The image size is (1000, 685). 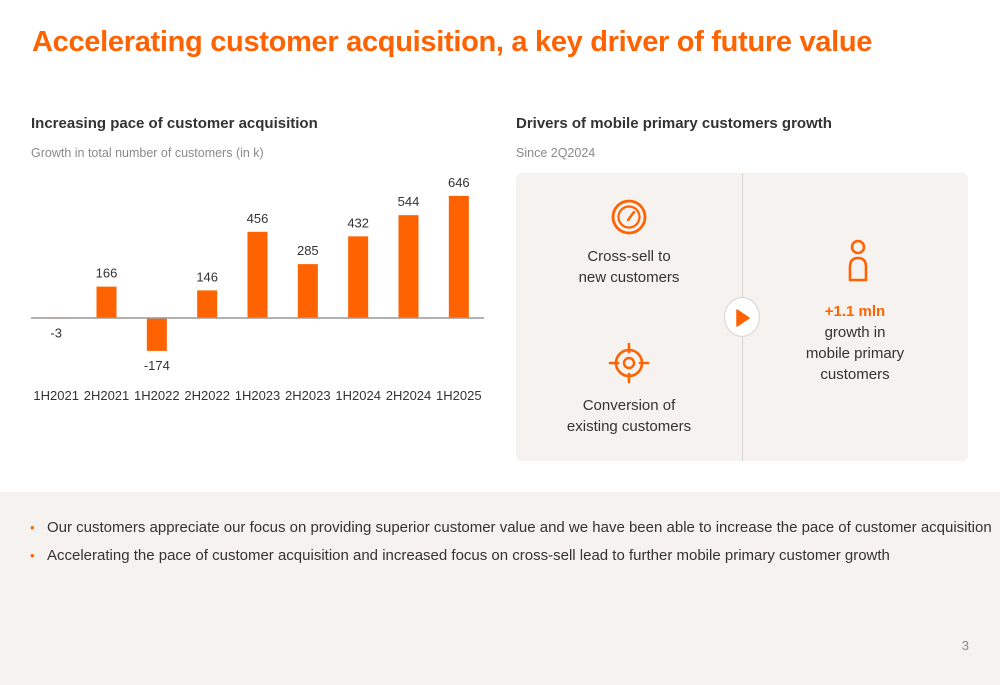 I want to click on arrow-circle, so click(x=742, y=317).